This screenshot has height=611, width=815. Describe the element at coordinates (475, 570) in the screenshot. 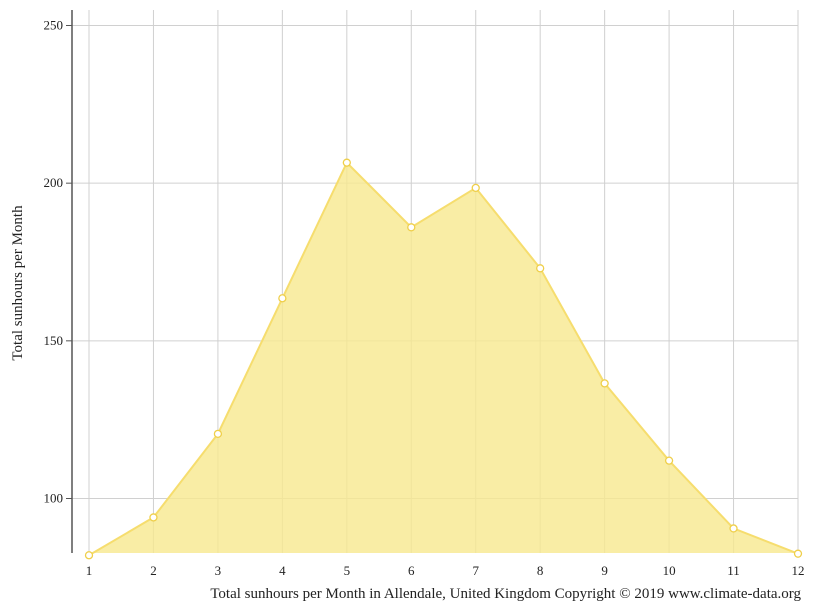

I see `x-tick-label: 7` at that location.